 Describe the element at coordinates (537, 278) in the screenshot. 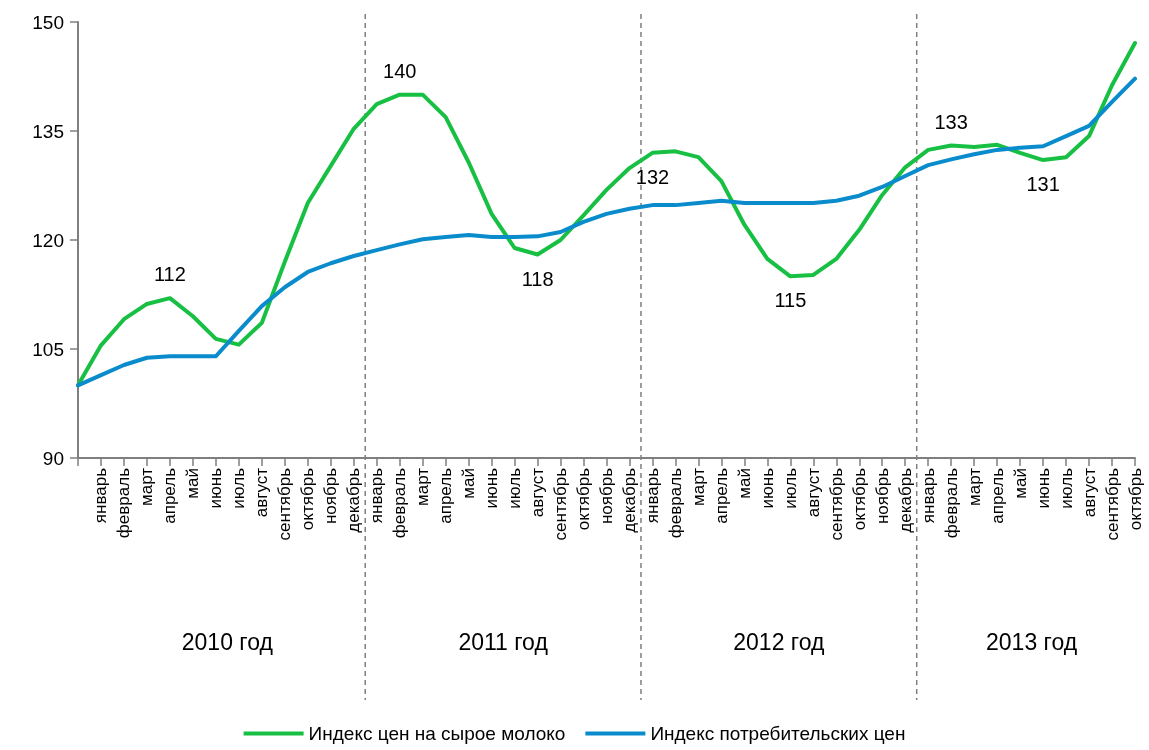

I see `data-label: 118` at that location.